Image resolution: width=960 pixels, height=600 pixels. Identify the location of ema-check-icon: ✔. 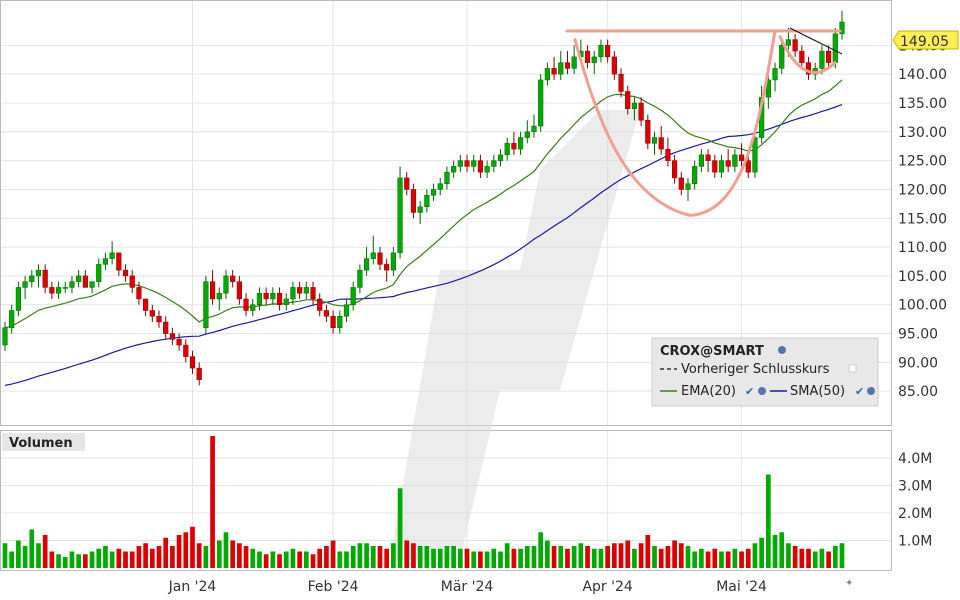
(749, 391).